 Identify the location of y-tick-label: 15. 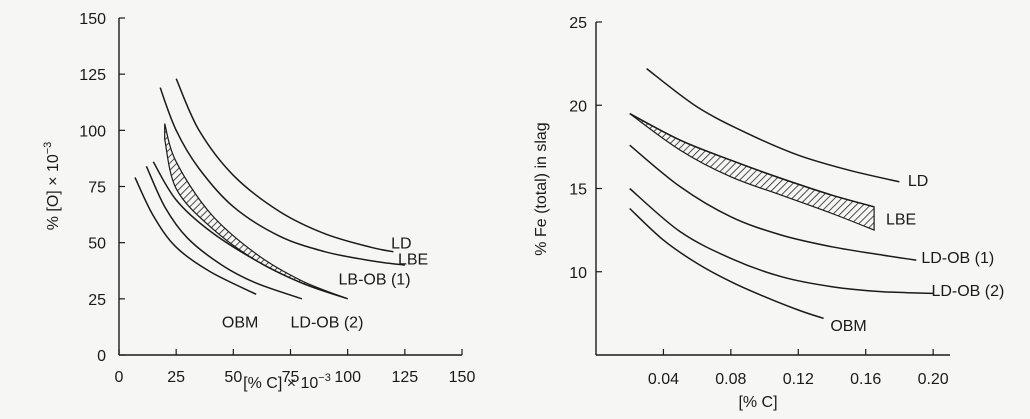
(578, 190).